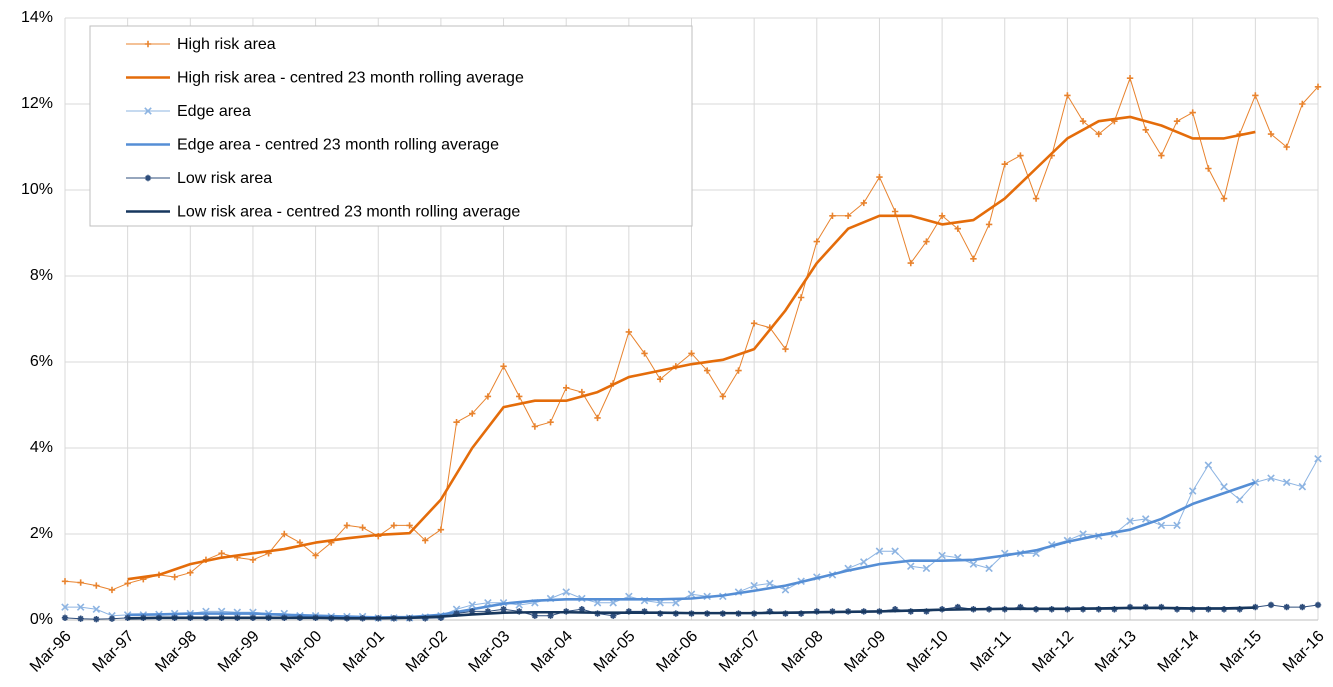 This screenshot has height=687, width=1333. Describe the element at coordinates (552, 652) in the screenshot. I see `x-tick-label: Mar-04` at that location.